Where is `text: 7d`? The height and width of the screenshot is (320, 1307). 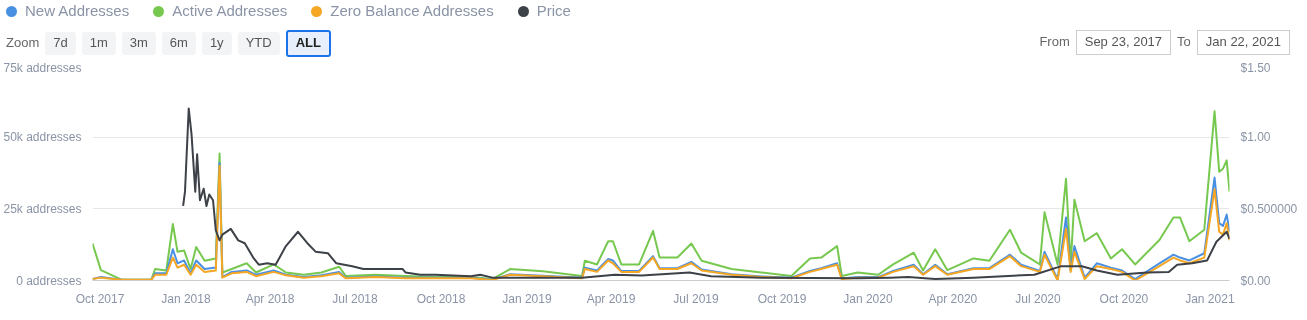
text: 7d is located at coordinates (60, 43).